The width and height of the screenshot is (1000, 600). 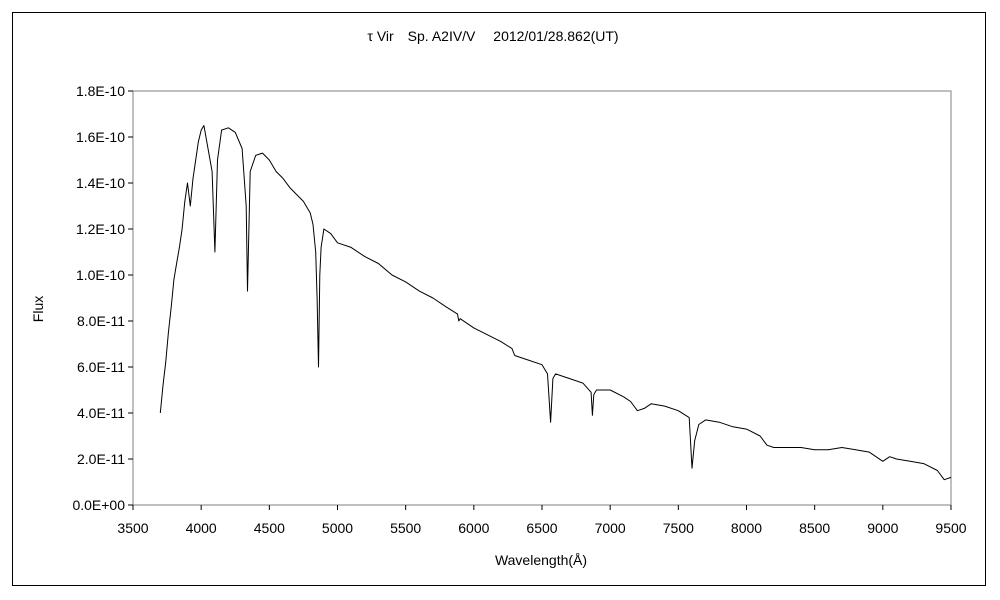 I want to click on x-tick-label: 8000, so click(x=746, y=528).